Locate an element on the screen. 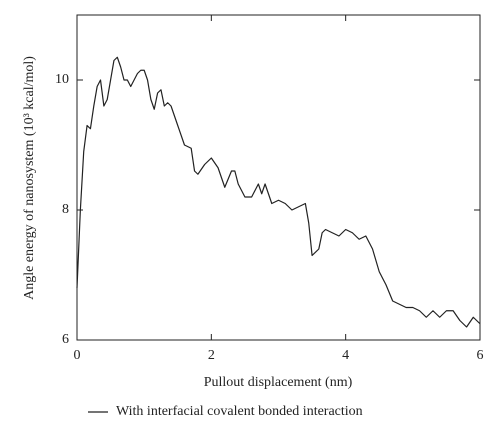 The image size is (500, 443). y-tick-label: 6 is located at coordinates (65, 339).